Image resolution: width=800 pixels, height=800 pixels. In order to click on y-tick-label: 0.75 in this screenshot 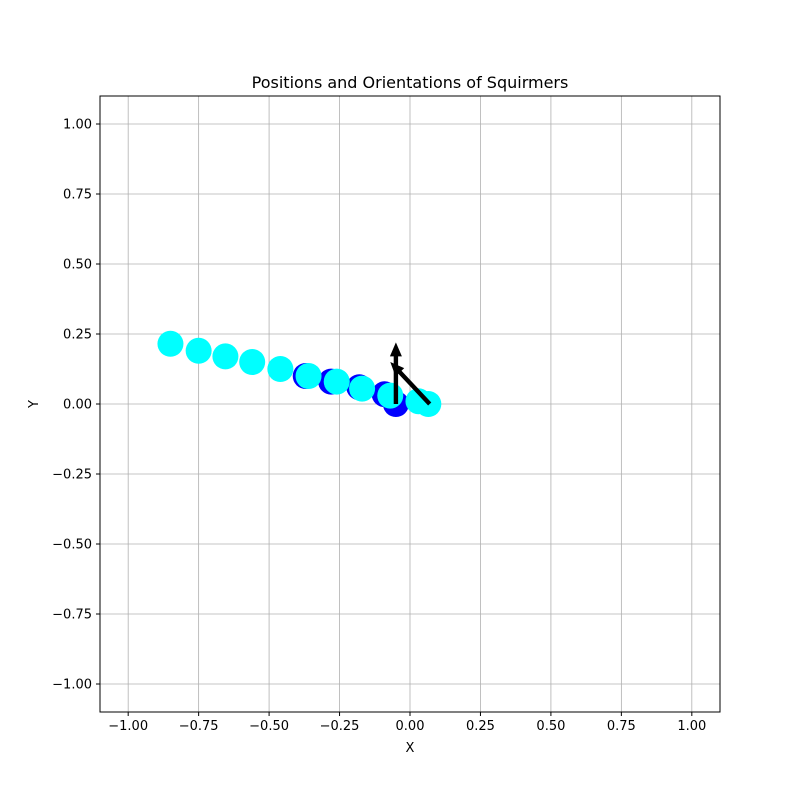, I will do `click(77, 195)`.